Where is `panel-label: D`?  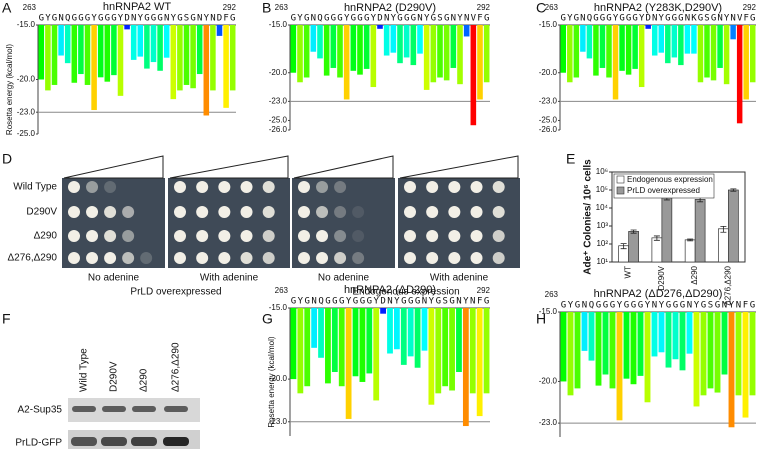 panel-label: D is located at coordinates (7, 159).